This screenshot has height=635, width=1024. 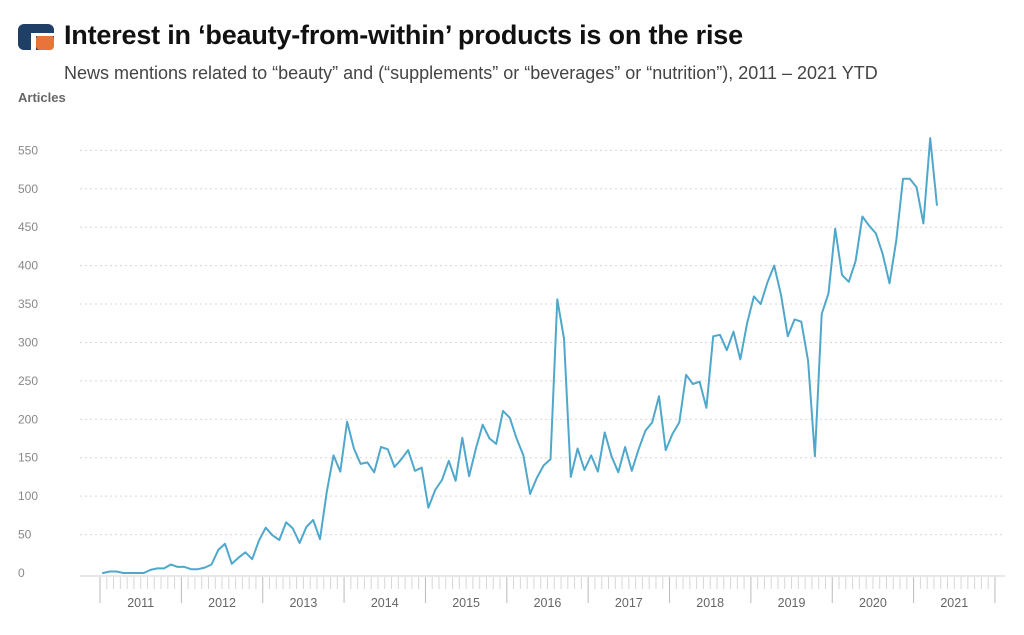 I want to click on y-tick-label: 500, so click(x=28, y=189).